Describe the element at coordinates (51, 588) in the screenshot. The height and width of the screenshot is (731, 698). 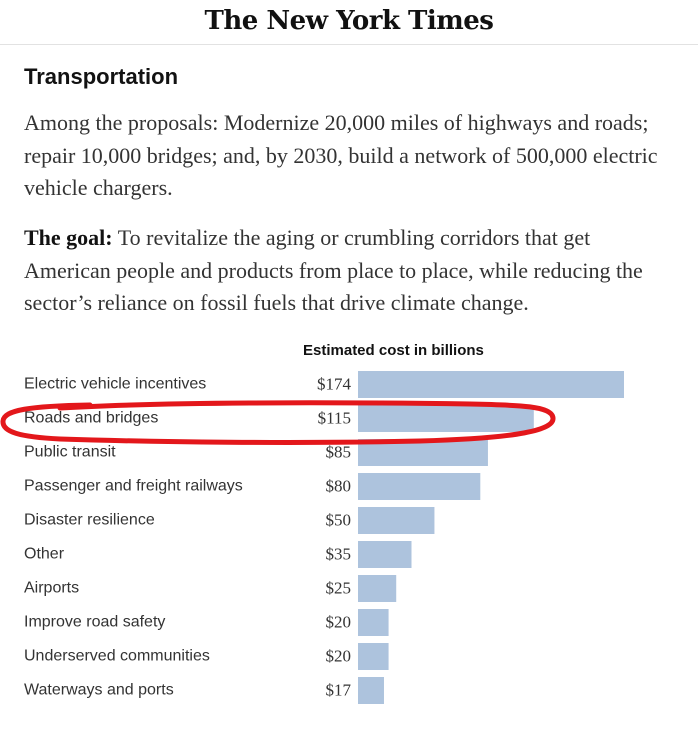
I see `category-label: Airports` at that location.